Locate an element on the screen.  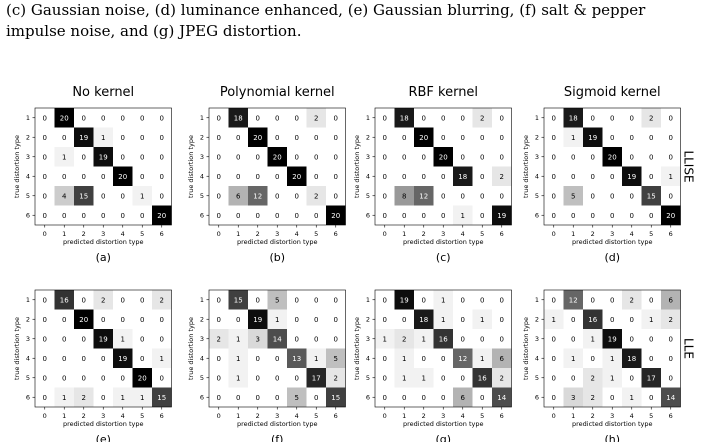
cell-value-label: 5 is located at coordinates (297, 398).